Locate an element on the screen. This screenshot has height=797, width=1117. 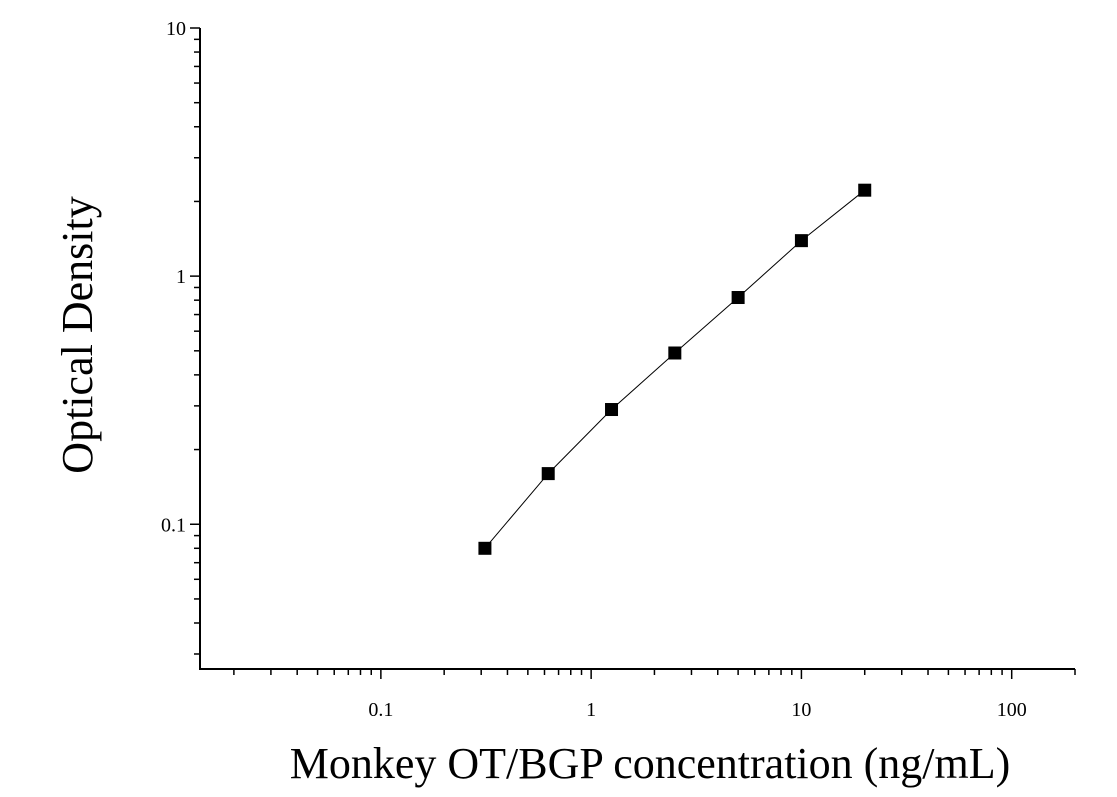
y-tick-label: 1 is located at coordinates (181, 277).